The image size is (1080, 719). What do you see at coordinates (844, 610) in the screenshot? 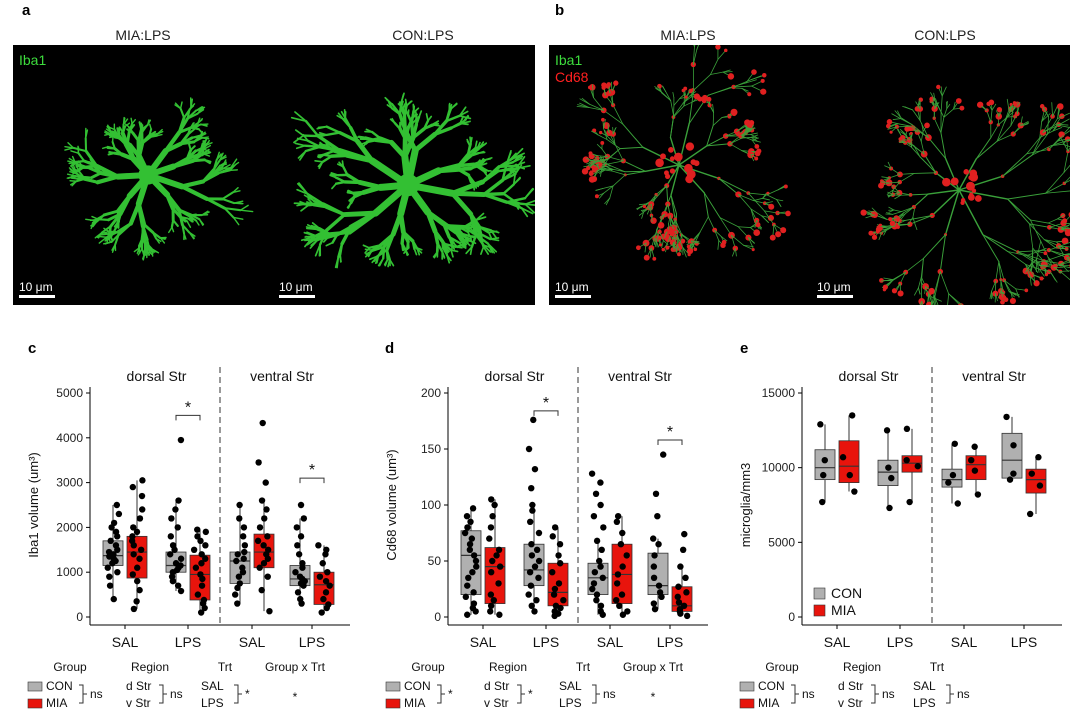
I see `legend-label: MIA` at bounding box center [844, 610].